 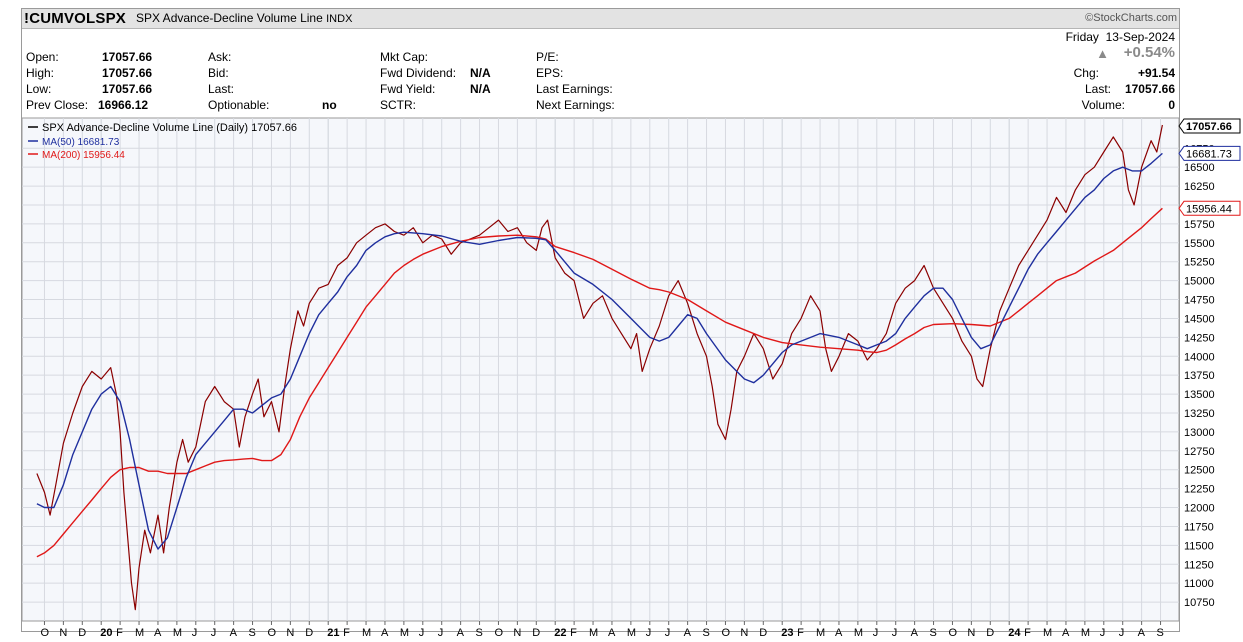 What do you see at coordinates (408, 89) in the screenshot?
I see `fwd-yield-label: Fwd Yield:` at bounding box center [408, 89].